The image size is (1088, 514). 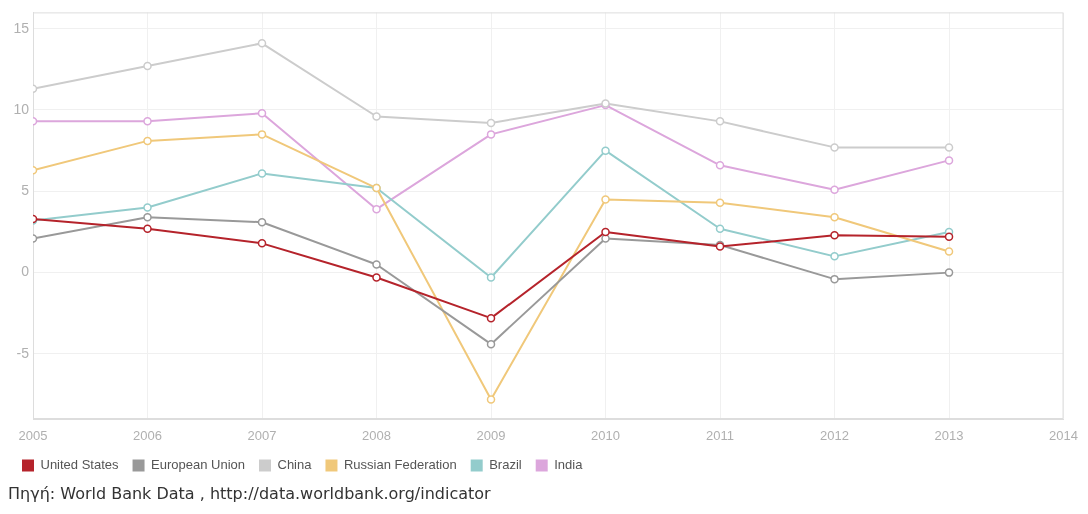 What do you see at coordinates (198, 465) in the screenshot?
I see `legend-label: European Union` at bounding box center [198, 465].